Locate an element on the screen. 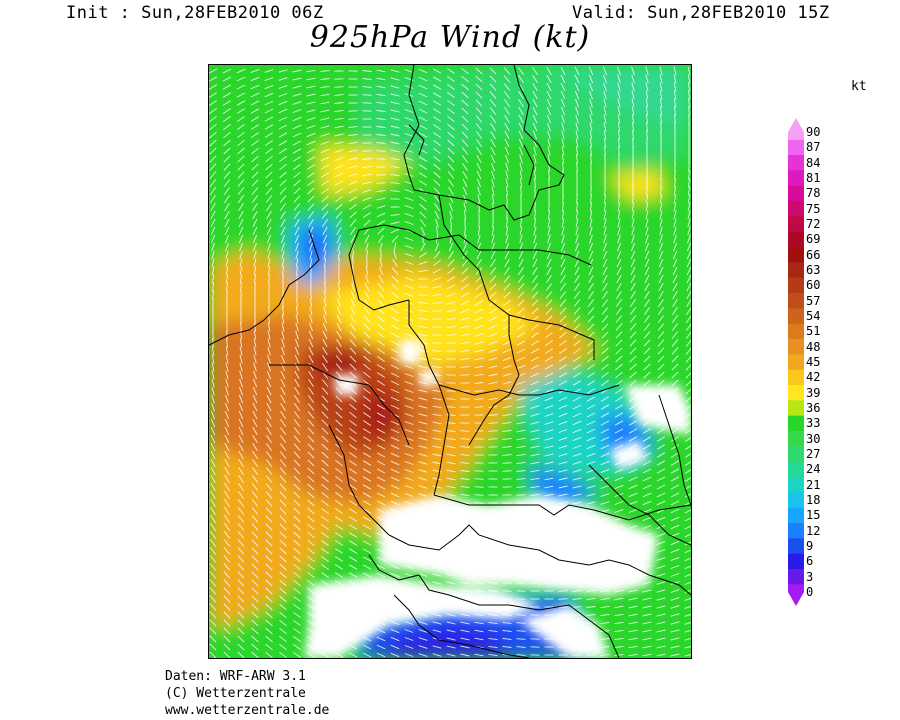 This screenshot has height=720, width=900. legend-label-18: 18 is located at coordinates (813, 500).